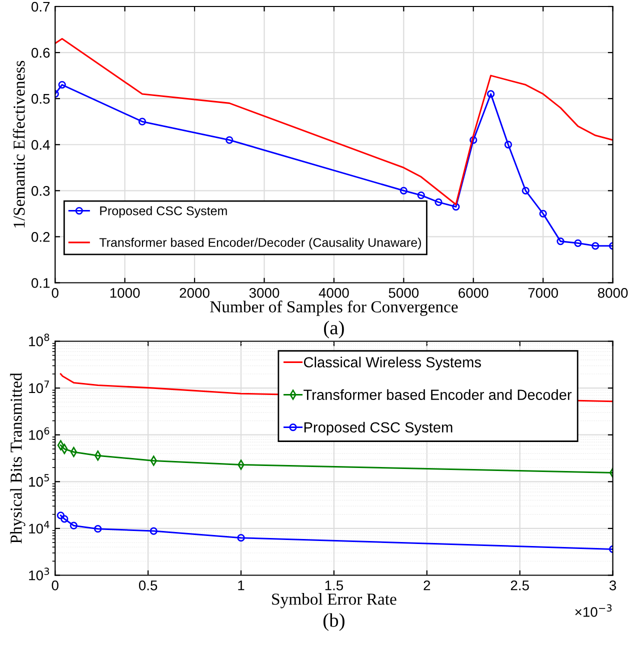 The image size is (641, 650). Describe the element at coordinates (543, 293) in the screenshot. I see `x-tick-label: 7000` at that location.